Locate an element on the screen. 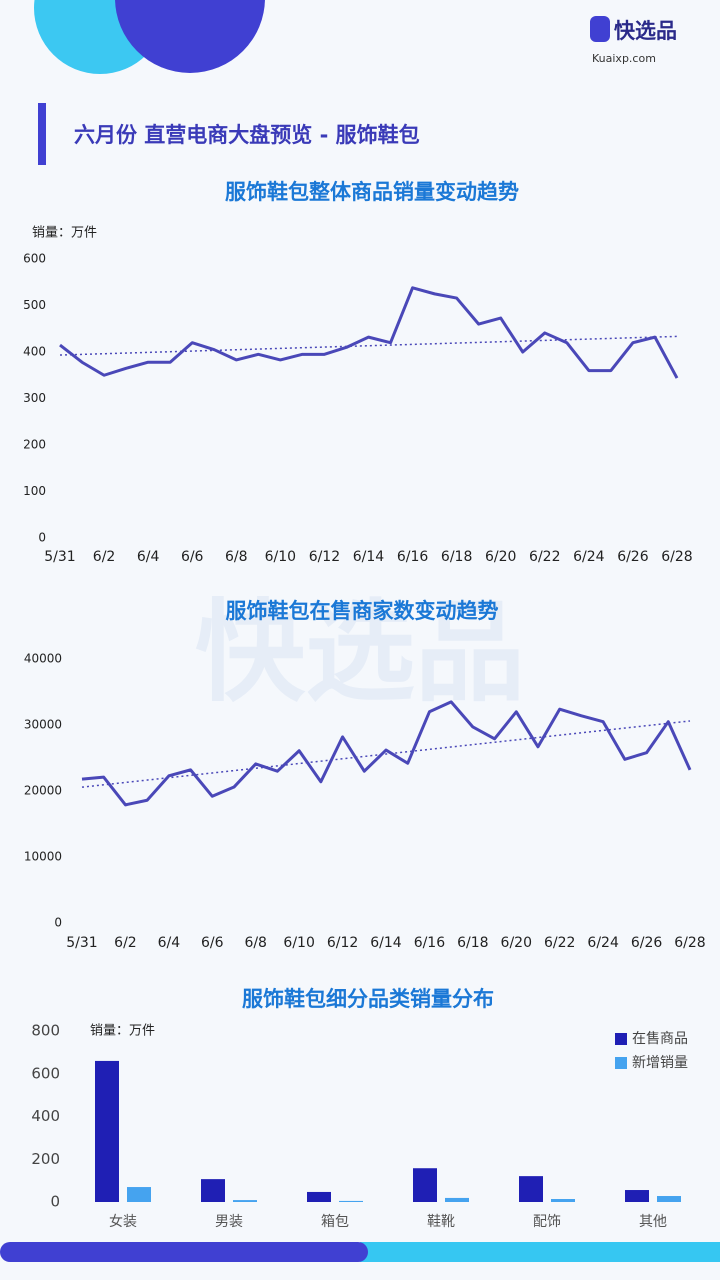  x-tick-label: 女装 is located at coordinates (123, 1221).